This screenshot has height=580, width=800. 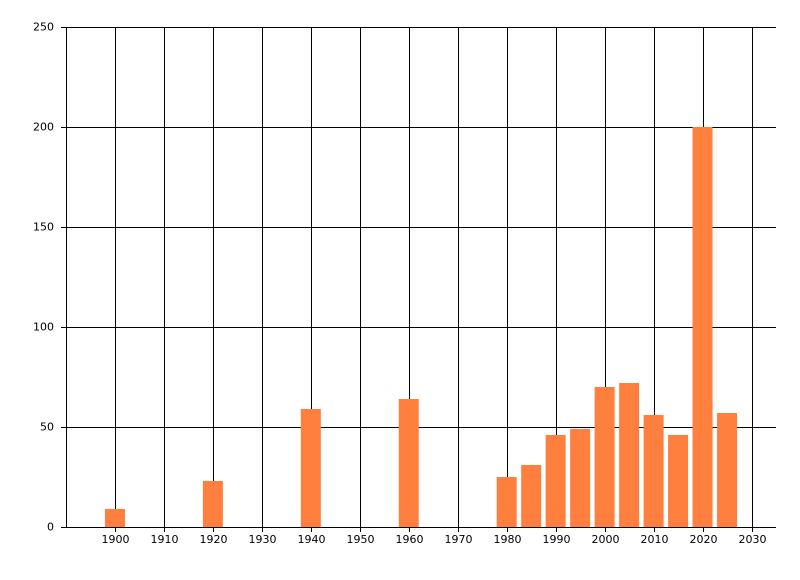 I want to click on y-tick-label: 0, so click(x=50, y=527).